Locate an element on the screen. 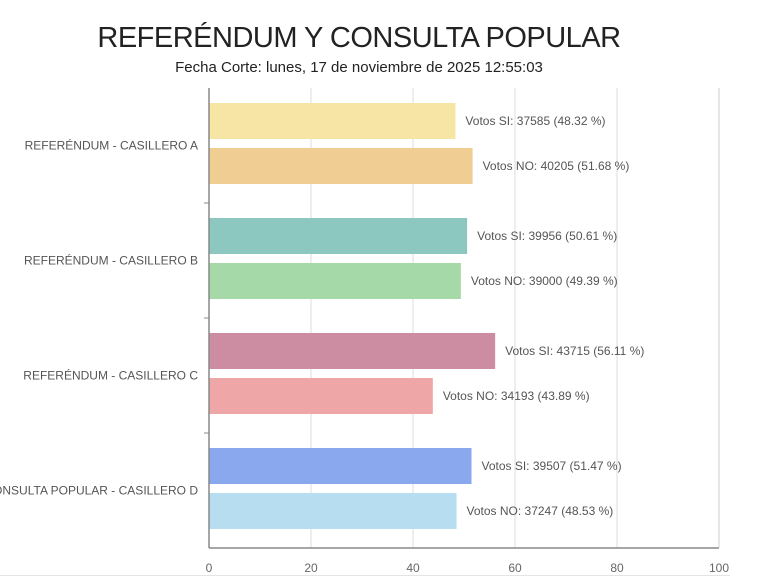 The height and width of the screenshot is (577, 768). category-label: REFERÉNDUM - CASILLERO C is located at coordinates (110, 375).